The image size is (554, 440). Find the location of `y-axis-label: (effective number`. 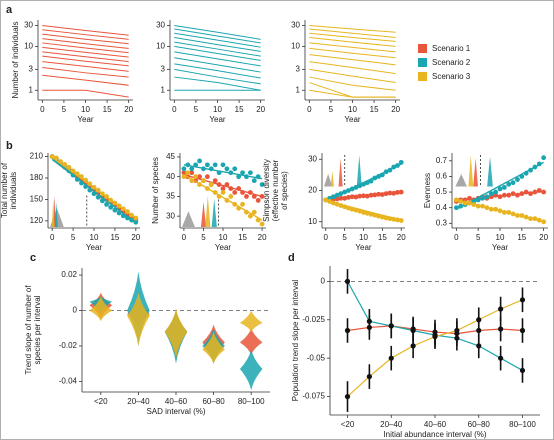

y-axis-label: (effective number is located at coordinates (275, 190).